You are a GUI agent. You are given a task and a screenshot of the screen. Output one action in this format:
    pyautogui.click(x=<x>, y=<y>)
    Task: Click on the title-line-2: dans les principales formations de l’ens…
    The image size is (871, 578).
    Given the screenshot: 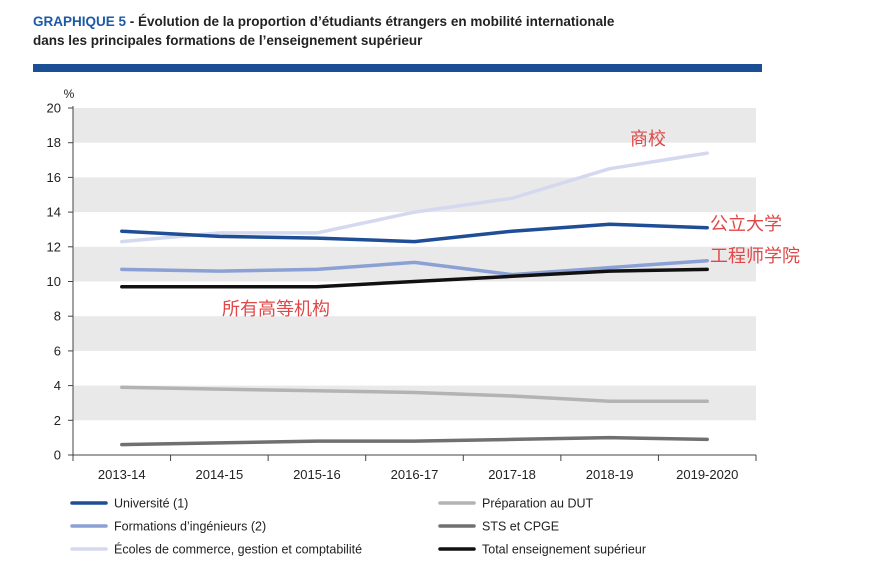 What is the action you would take?
    pyautogui.click(x=228, y=40)
    